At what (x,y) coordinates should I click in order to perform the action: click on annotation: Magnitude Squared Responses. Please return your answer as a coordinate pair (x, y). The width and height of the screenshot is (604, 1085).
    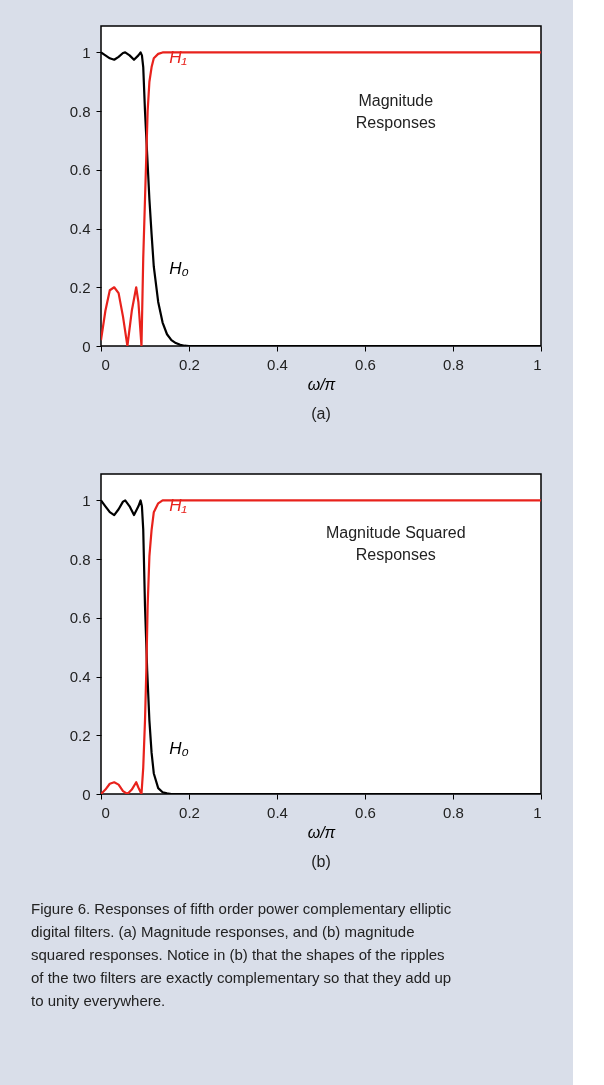
    Looking at the image, I should click on (395, 544).